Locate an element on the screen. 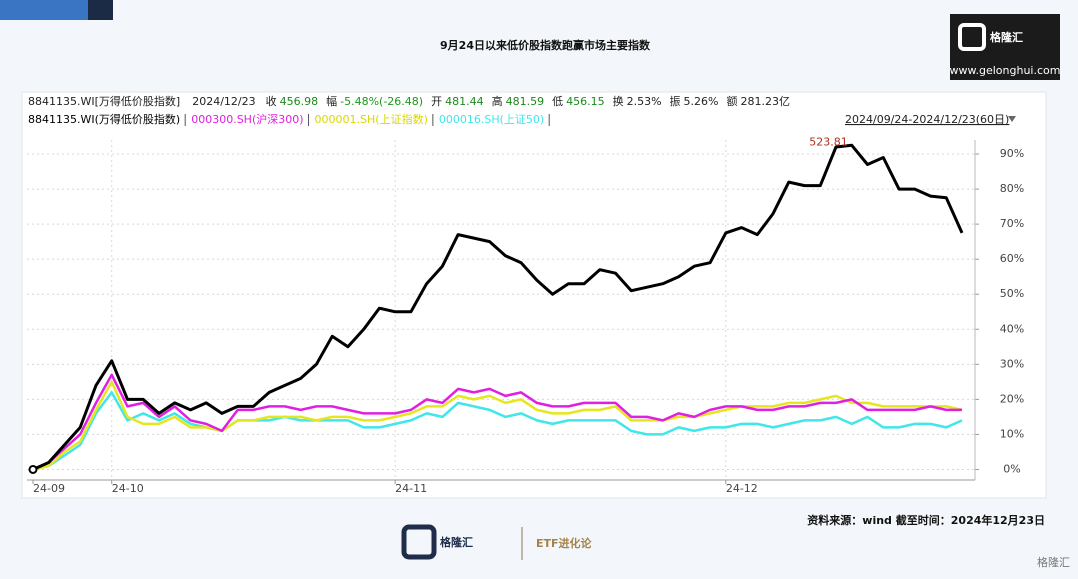 This screenshot has width=1078, height=579. logo-icon is located at coordinates (972, 37).